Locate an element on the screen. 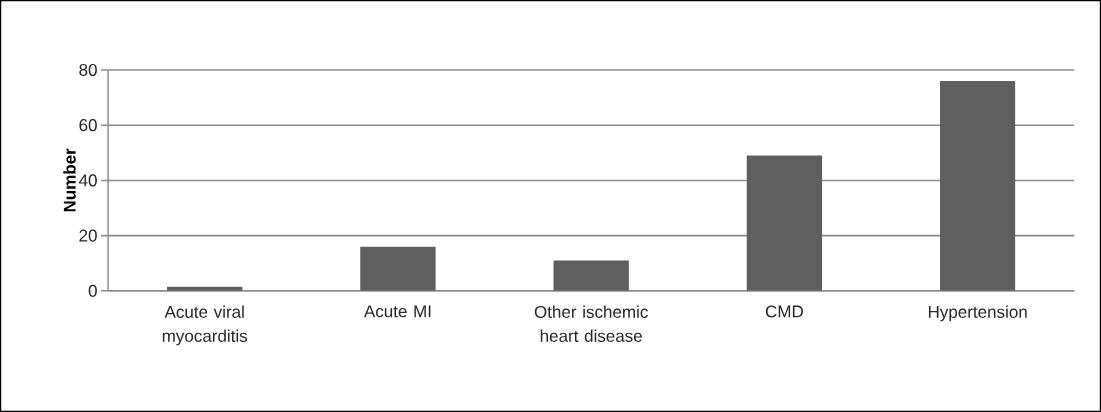  y-tick-label: 60 is located at coordinates (88, 125).